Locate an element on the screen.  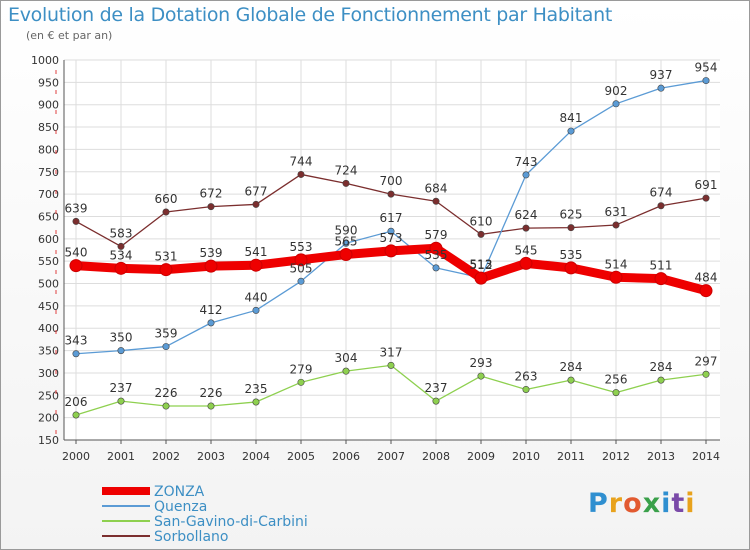
data-label: 610 is located at coordinates (481, 221).